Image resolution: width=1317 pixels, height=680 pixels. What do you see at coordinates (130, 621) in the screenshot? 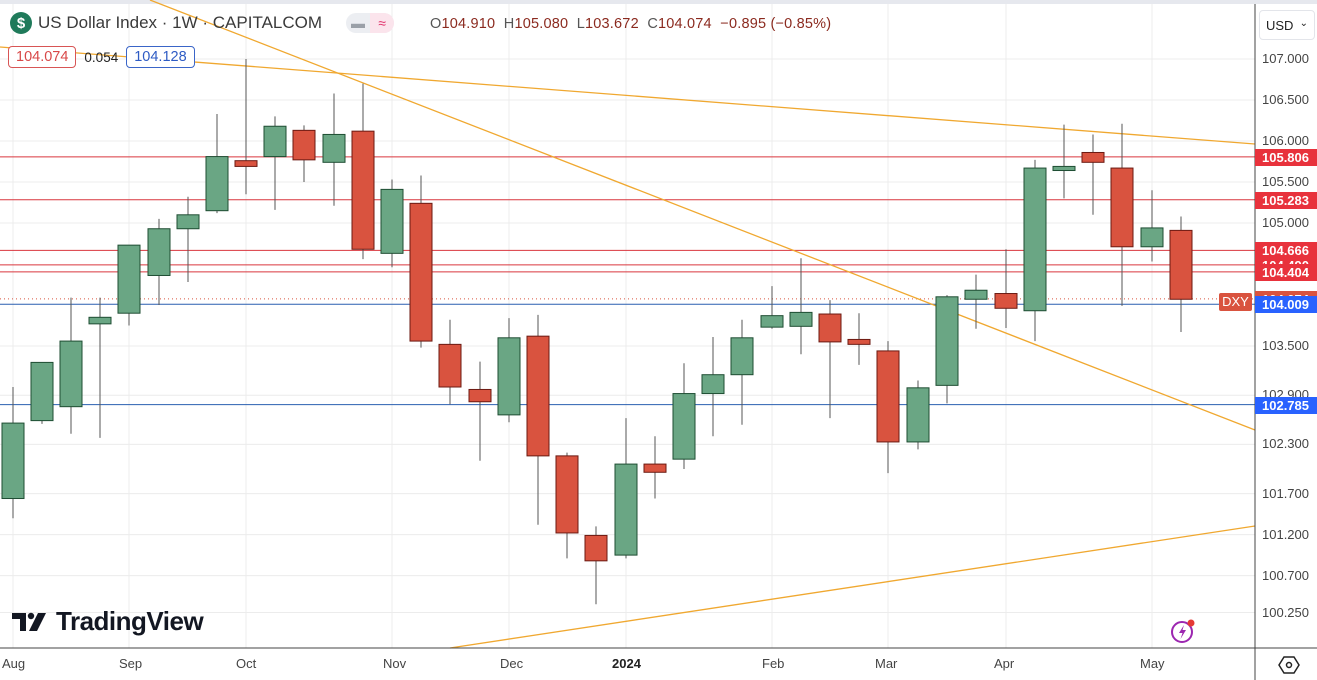
I see `tradingview-wordmark: TradingView` at bounding box center [130, 621].